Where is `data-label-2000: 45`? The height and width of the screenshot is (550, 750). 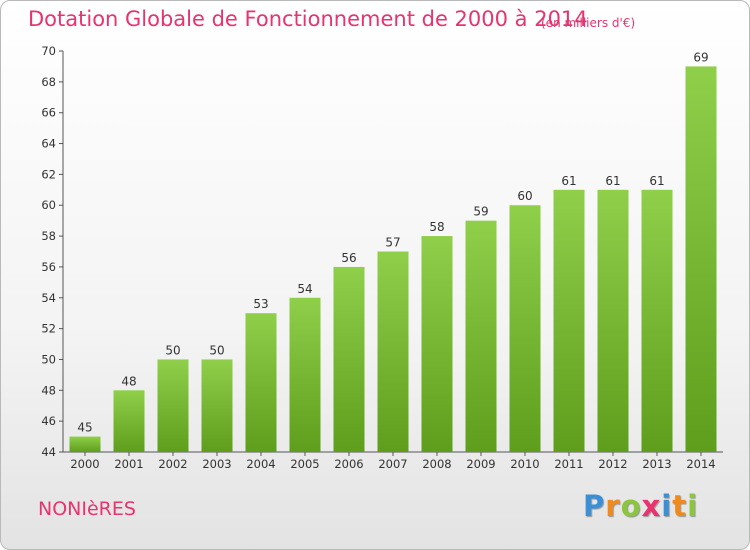
data-label-2000: 45 is located at coordinates (84, 428).